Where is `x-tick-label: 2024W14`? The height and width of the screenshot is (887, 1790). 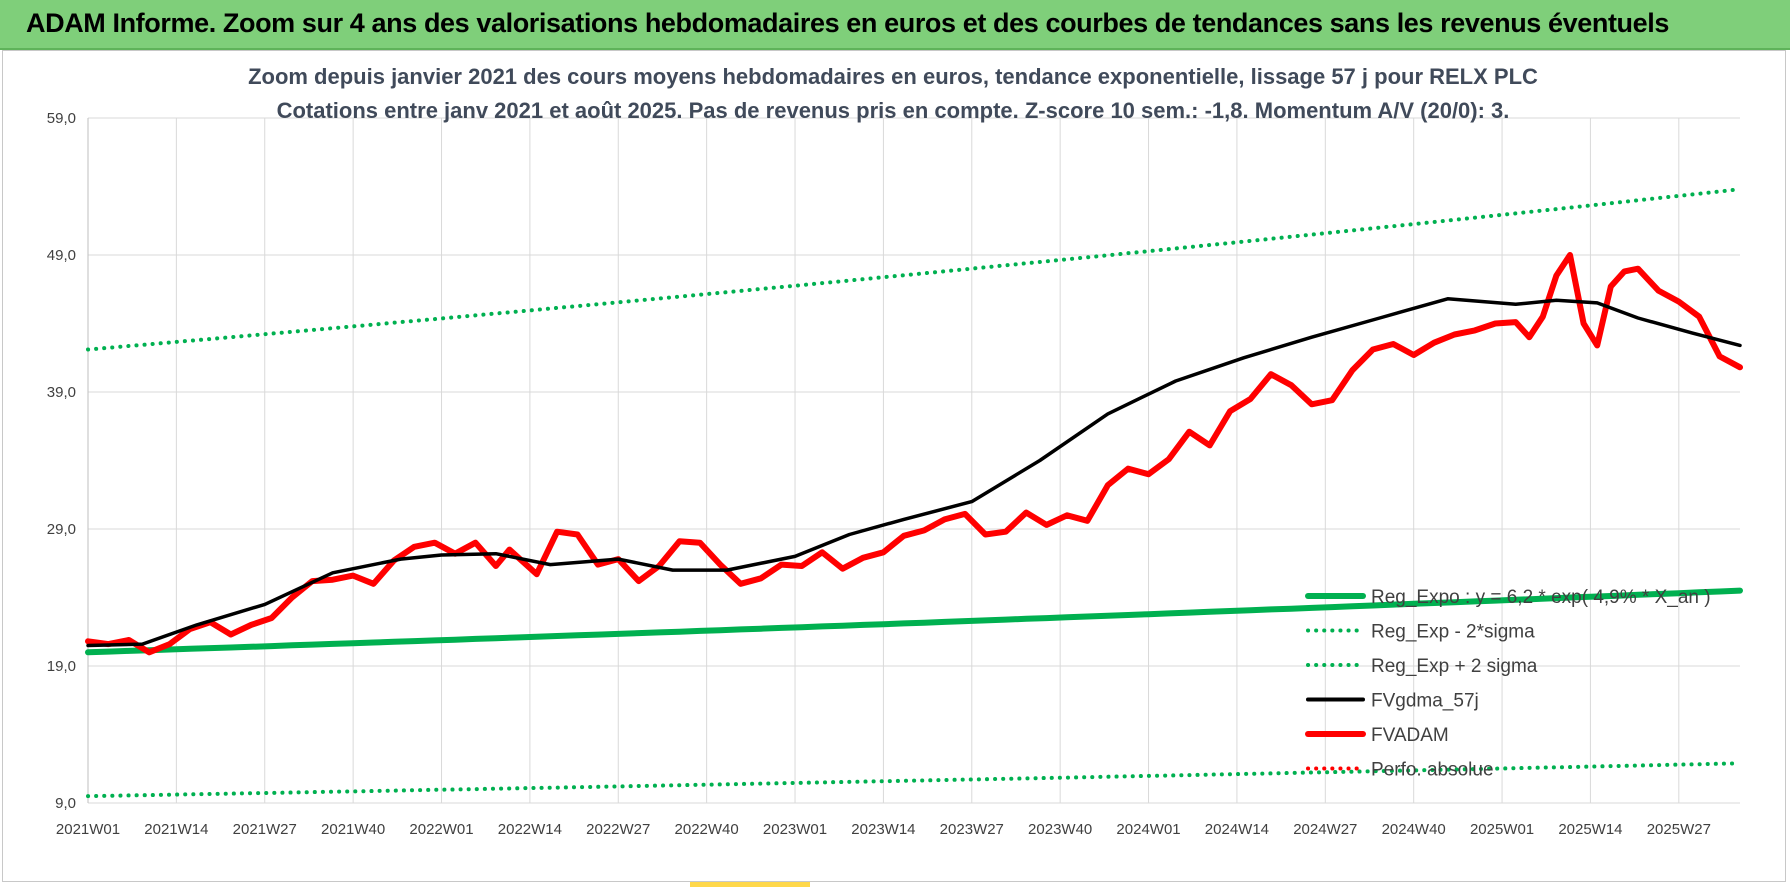 x-tick-label: 2024W14 is located at coordinates (1237, 829).